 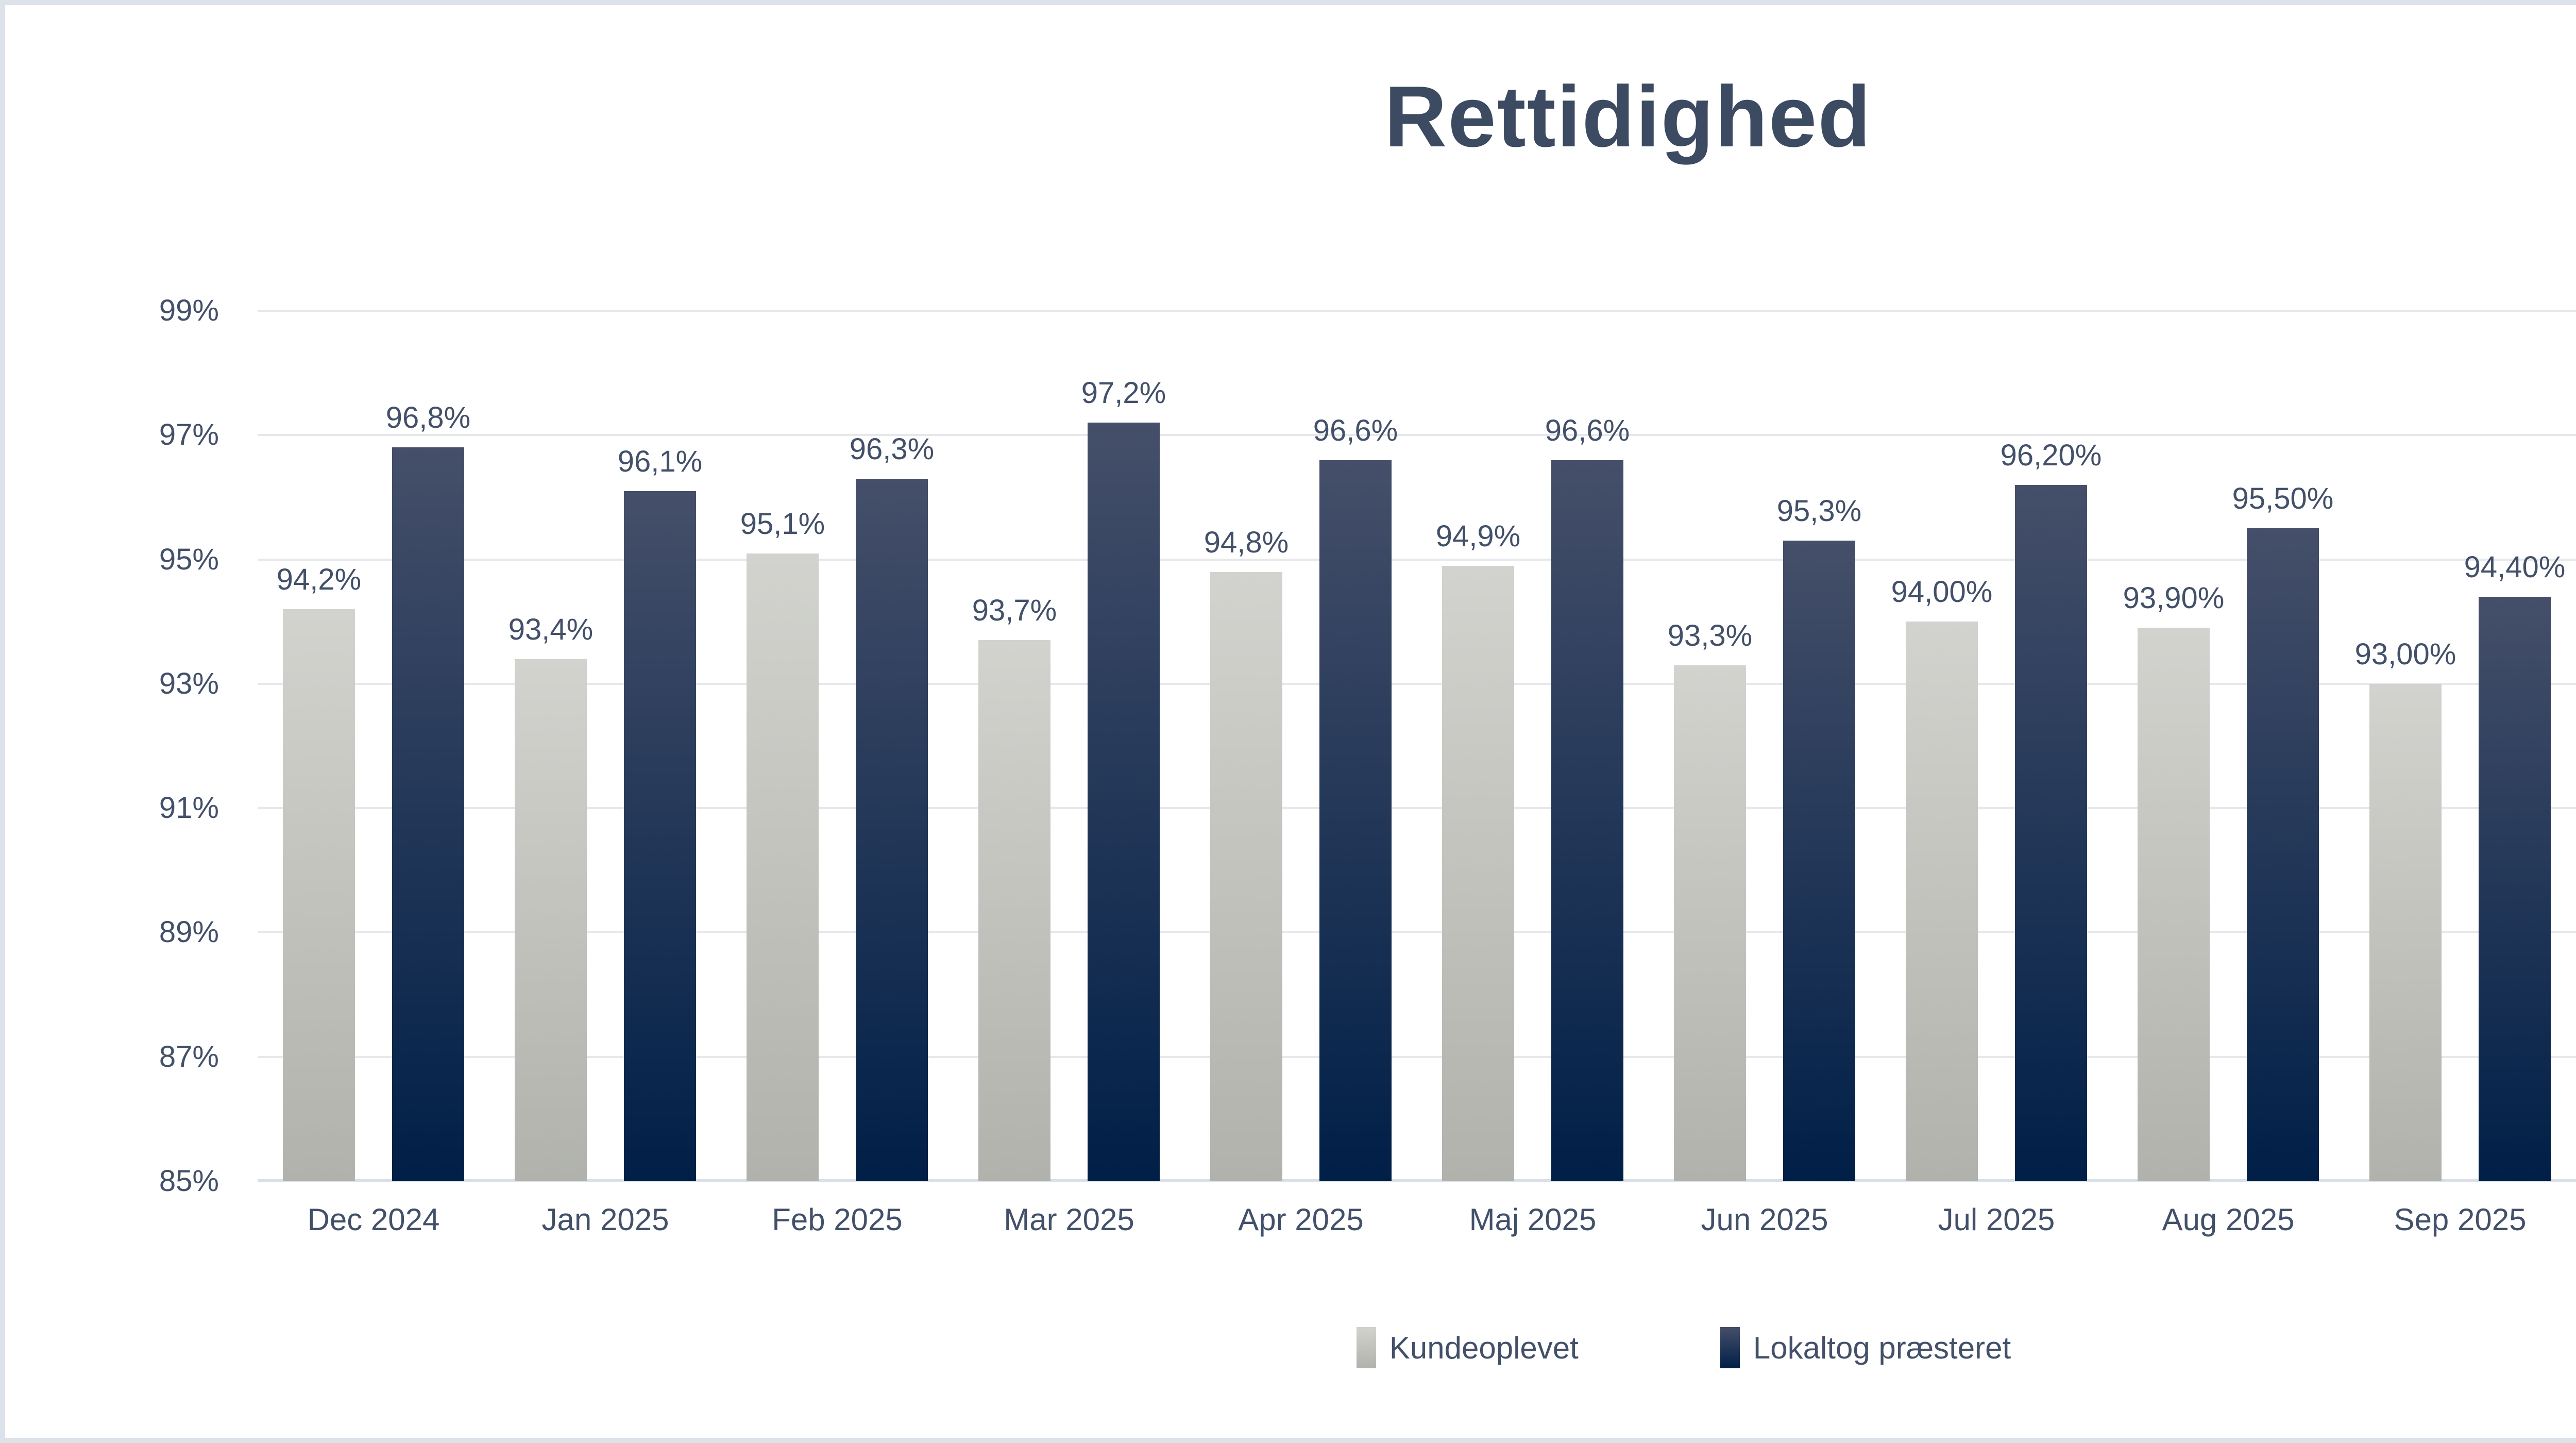 What do you see at coordinates (1710, 635) in the screenshot?
I see `bar-value-label: 93,3%` at bounding box center [1710, 635].